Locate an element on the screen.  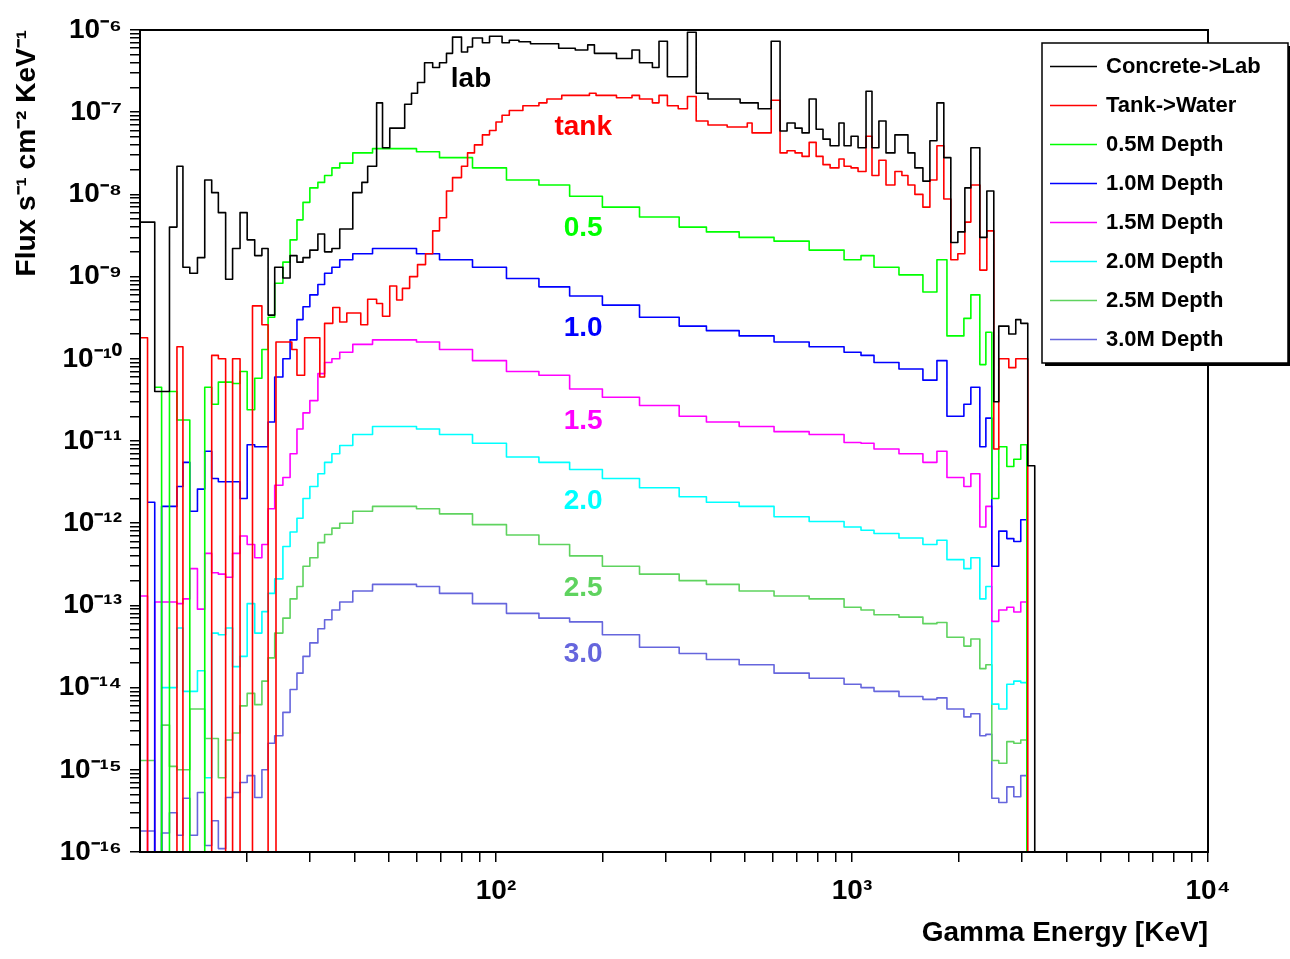
y-tick-label: 10⁻¹⁵ is located at coordinates (90, 768).